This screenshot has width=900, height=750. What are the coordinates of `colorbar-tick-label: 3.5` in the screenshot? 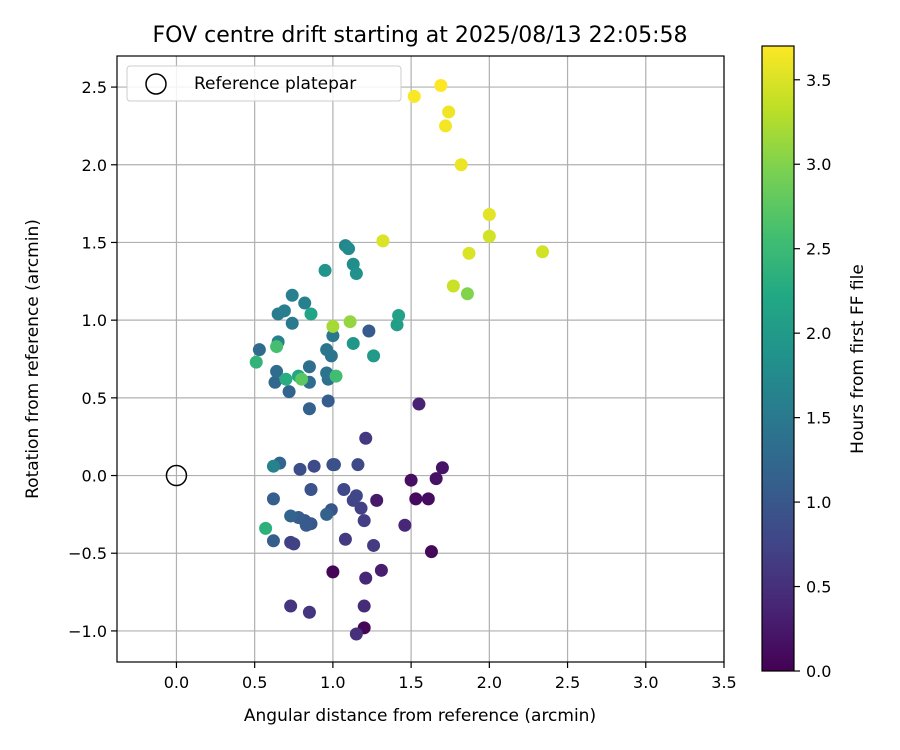 It's located at (818, 80).